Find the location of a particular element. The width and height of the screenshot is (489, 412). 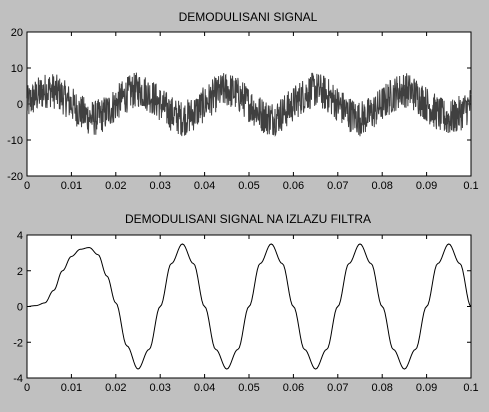

plot-top-ytick-label: 0 is located at coordinates (20, 105).